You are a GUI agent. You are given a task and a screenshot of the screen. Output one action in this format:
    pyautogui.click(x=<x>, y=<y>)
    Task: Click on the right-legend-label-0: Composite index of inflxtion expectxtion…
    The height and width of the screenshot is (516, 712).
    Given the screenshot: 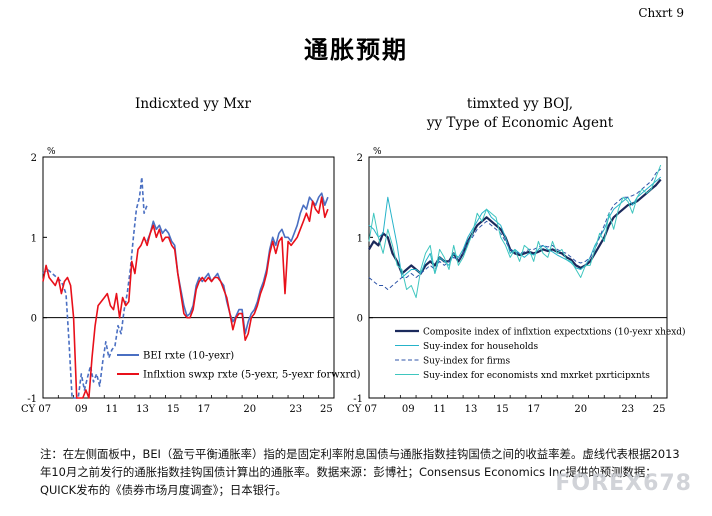 What is the action you would take?
    pyautogui.click(x=554, y=332)
    